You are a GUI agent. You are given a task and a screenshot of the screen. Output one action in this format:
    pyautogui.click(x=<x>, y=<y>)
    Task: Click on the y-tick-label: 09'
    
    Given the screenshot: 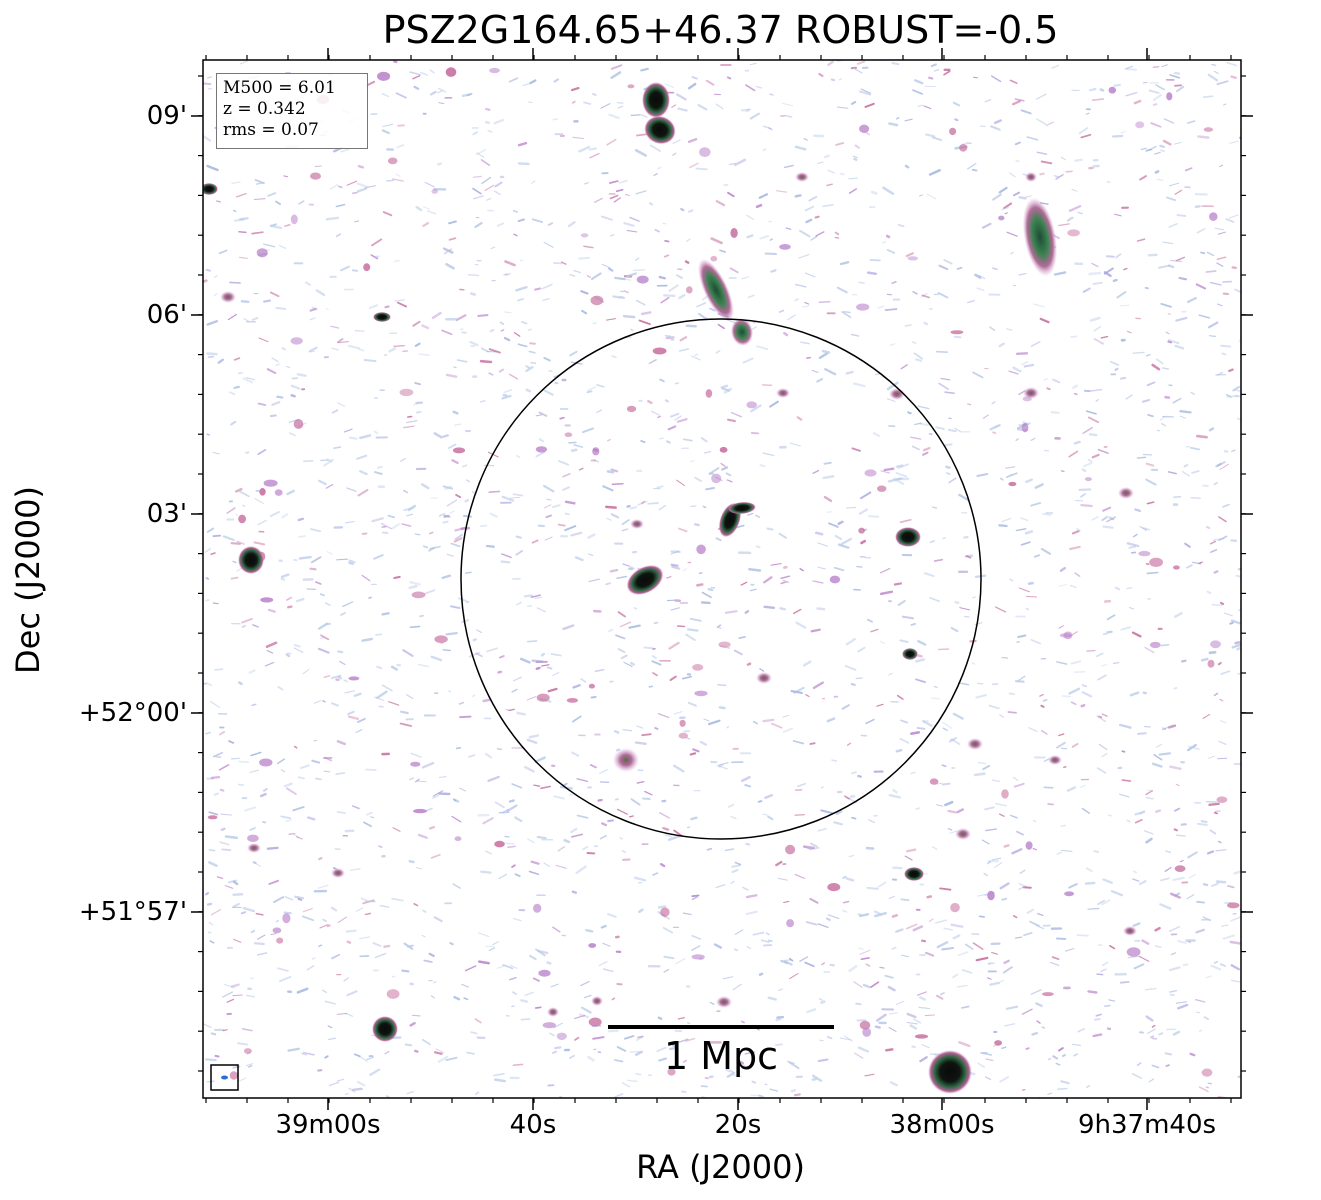 What is the action you would take?
    pyautogui.click(x=166, y=116)
    